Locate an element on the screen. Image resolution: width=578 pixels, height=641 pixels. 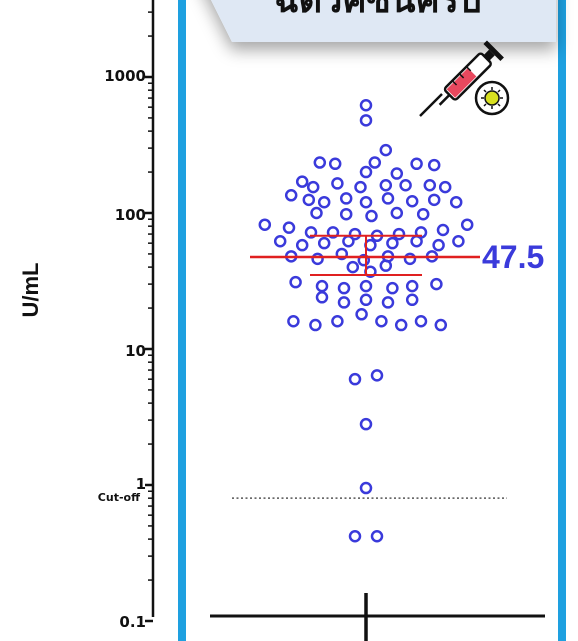
syringe-virus-icon is located at coordinates (464, 78).